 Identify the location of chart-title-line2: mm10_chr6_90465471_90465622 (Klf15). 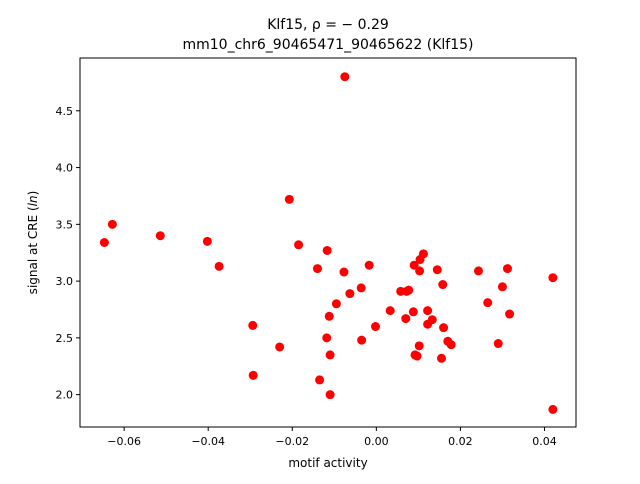
(327, 45).